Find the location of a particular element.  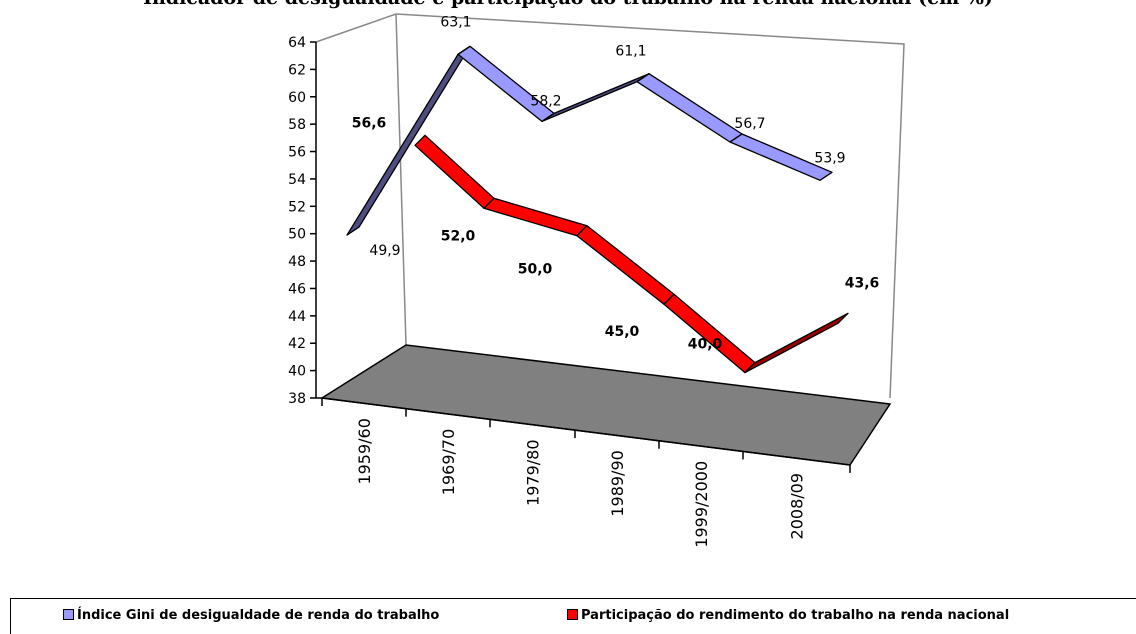

x-tick-label: 1959/60 is located at coordinates (364, 451).